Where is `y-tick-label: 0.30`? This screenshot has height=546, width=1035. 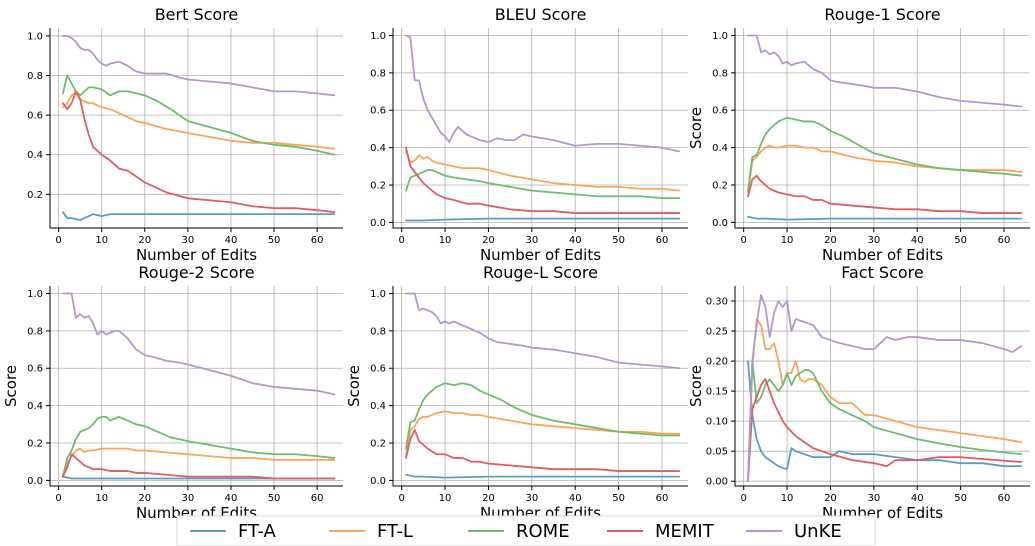 y-tick-label: 0.30 is located at coordinates (717, 302).